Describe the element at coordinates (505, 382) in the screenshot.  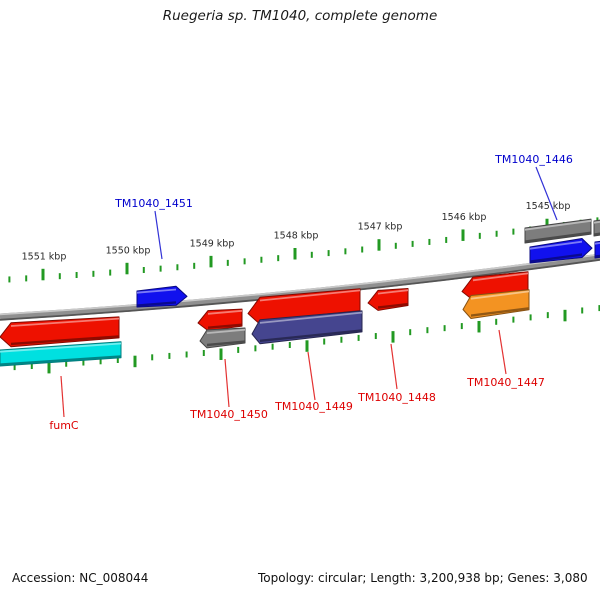
I see `gene-label-TM1040_1447: TM1040_1447` at that location.